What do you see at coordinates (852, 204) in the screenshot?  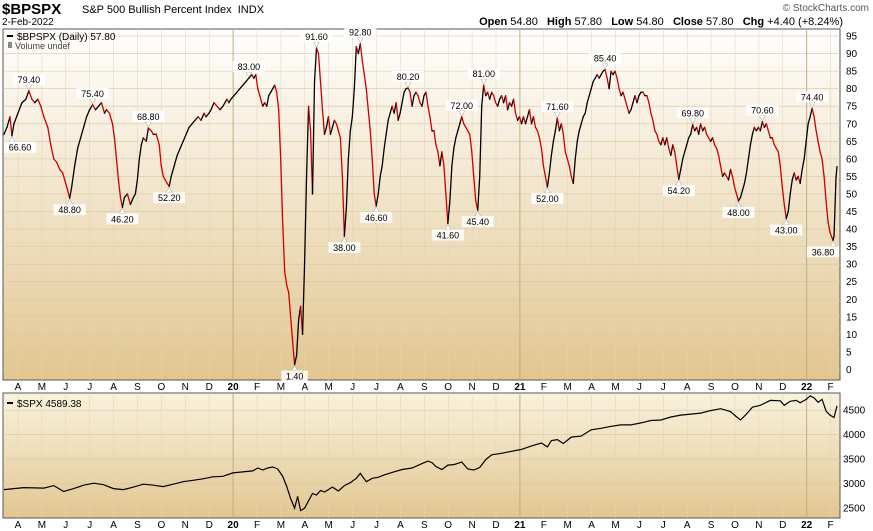 I see `top-y-axis-labels: 0 5 10 15 20 25 30 35 40 45 50 55 60 65 70 75 80 85 90 95` at bounding box center [852, 204].